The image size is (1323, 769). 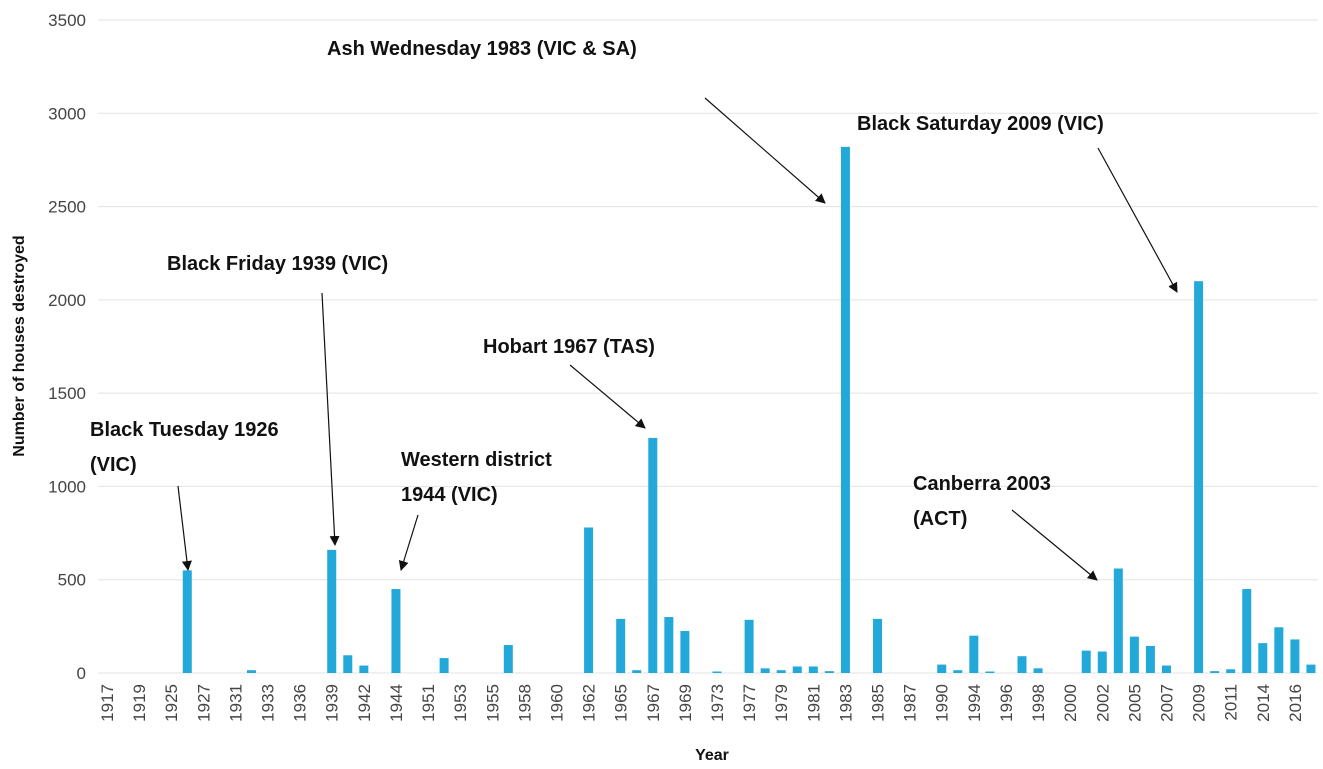 What do you see at coordinates (749, 703) in the screenshot?
I see `x-tick-label: 1977` at bounding box center [749, 703].